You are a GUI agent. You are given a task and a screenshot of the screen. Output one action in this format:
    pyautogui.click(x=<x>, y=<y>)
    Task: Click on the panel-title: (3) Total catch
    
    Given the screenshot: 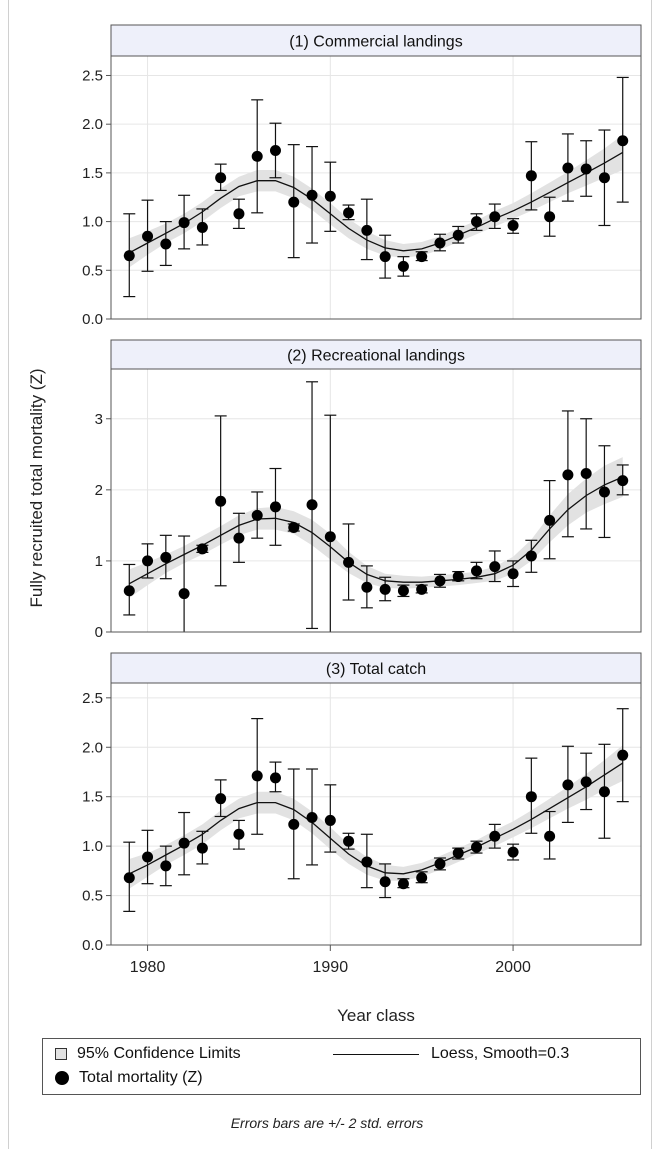 What is the action you would take?
    pyautogui.click(x=376, y=669)
    